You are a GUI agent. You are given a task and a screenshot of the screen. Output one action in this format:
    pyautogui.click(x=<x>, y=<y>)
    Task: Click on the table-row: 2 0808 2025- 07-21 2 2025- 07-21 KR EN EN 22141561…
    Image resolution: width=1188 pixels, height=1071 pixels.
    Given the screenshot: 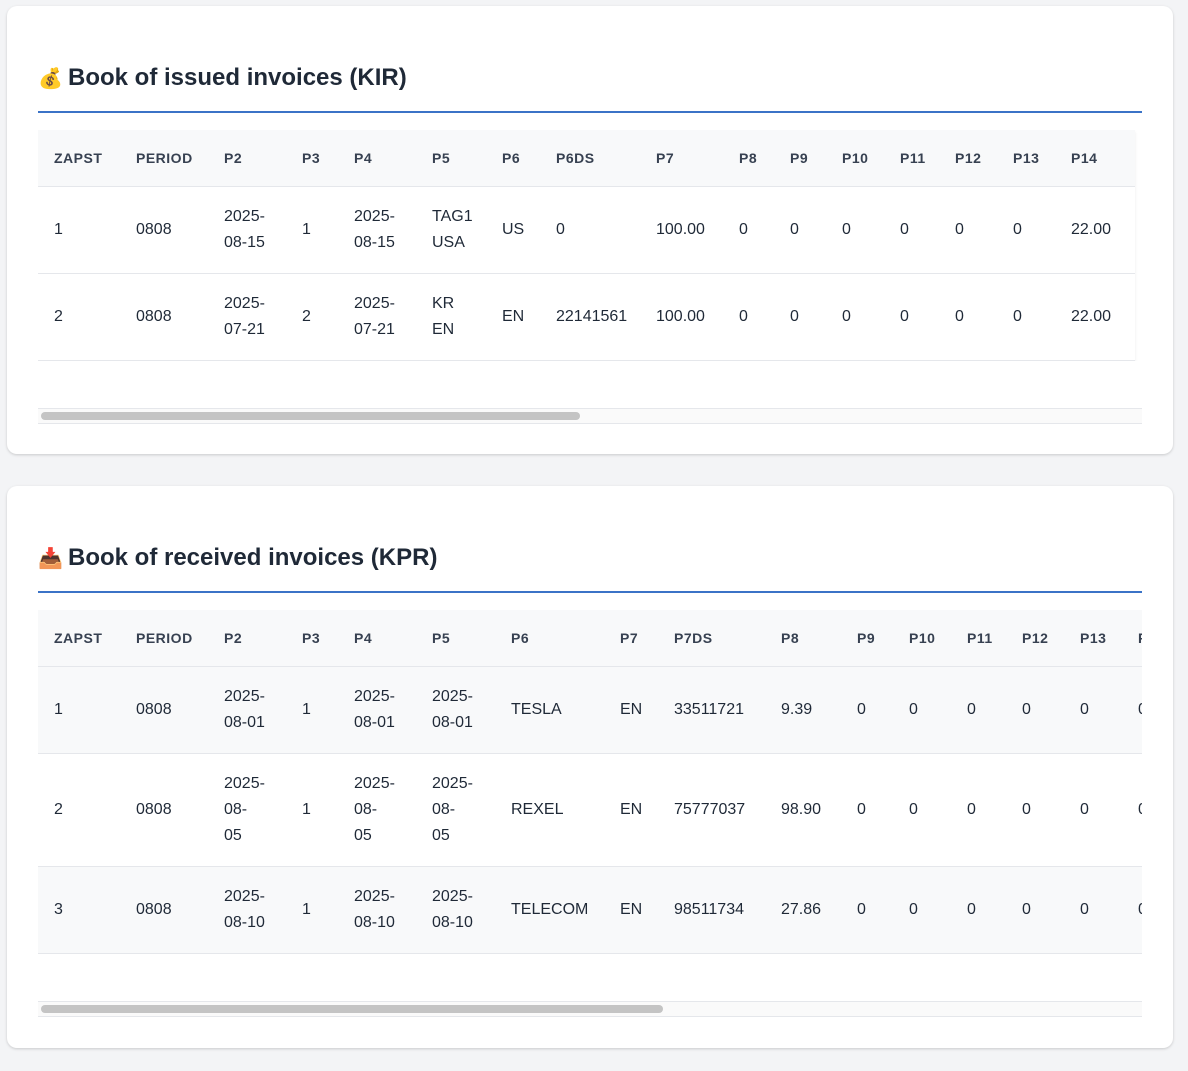 What is the action you would take?
    pyautogui.click(x=586, y=317)
    